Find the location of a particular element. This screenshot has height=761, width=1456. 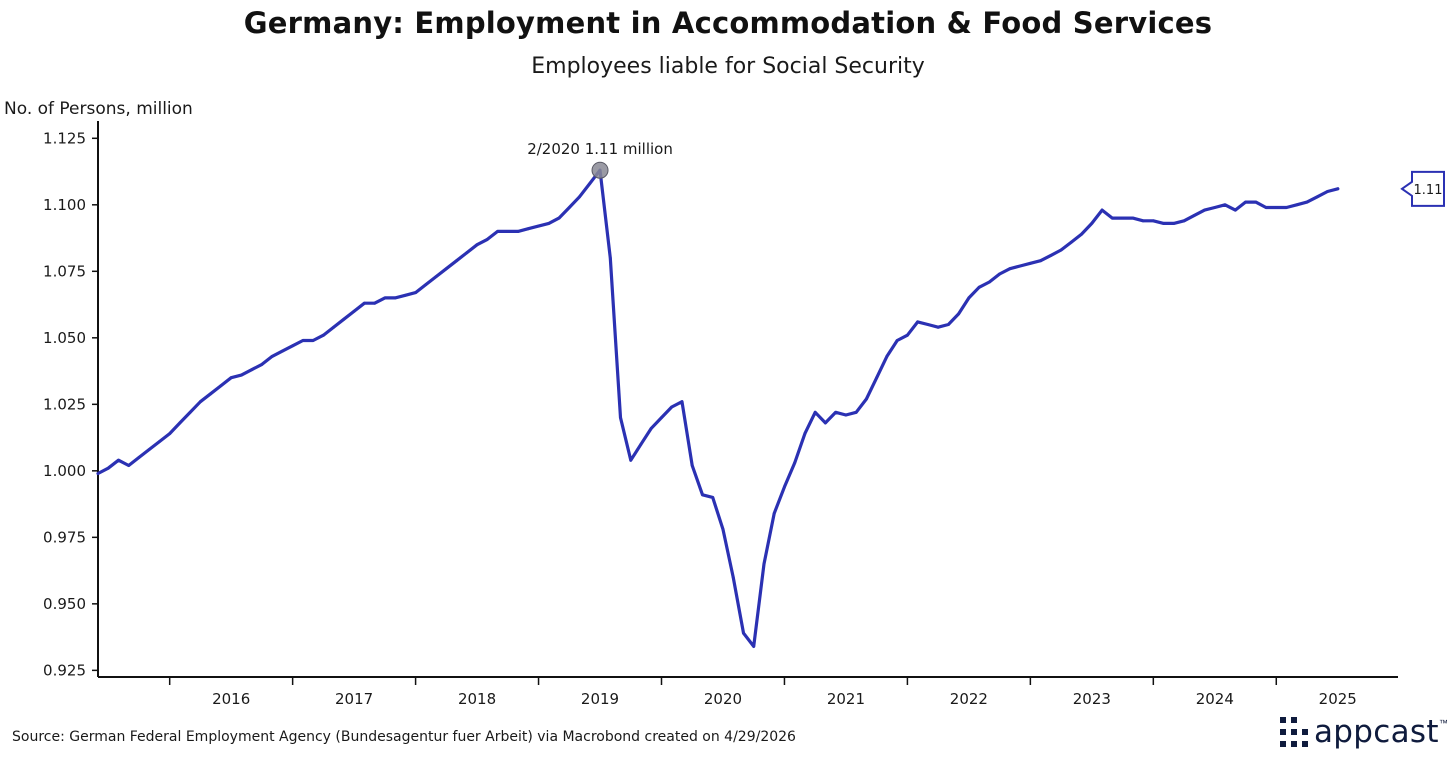

appcast-grid-icon is located at coordinates (1294, 732).